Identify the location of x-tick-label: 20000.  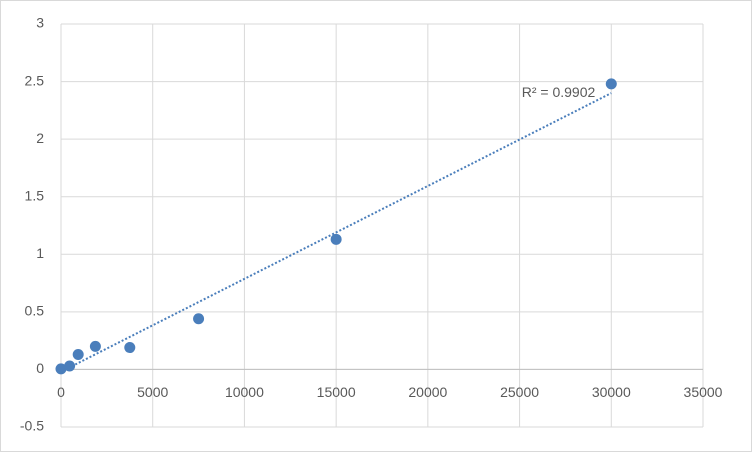
(427, 392).